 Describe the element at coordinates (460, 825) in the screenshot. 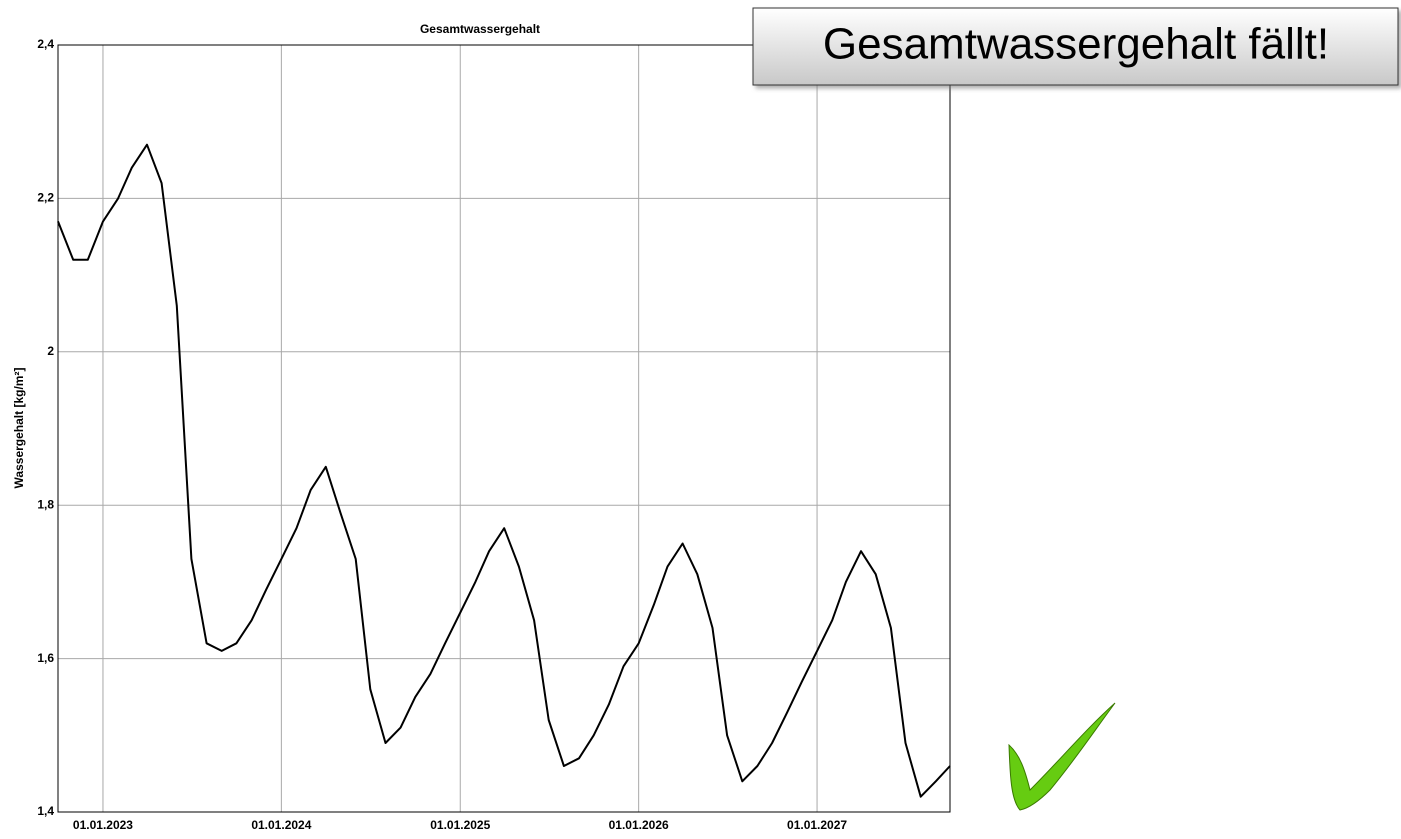

I see `x-tick-label: 01.01.2025` at that location.